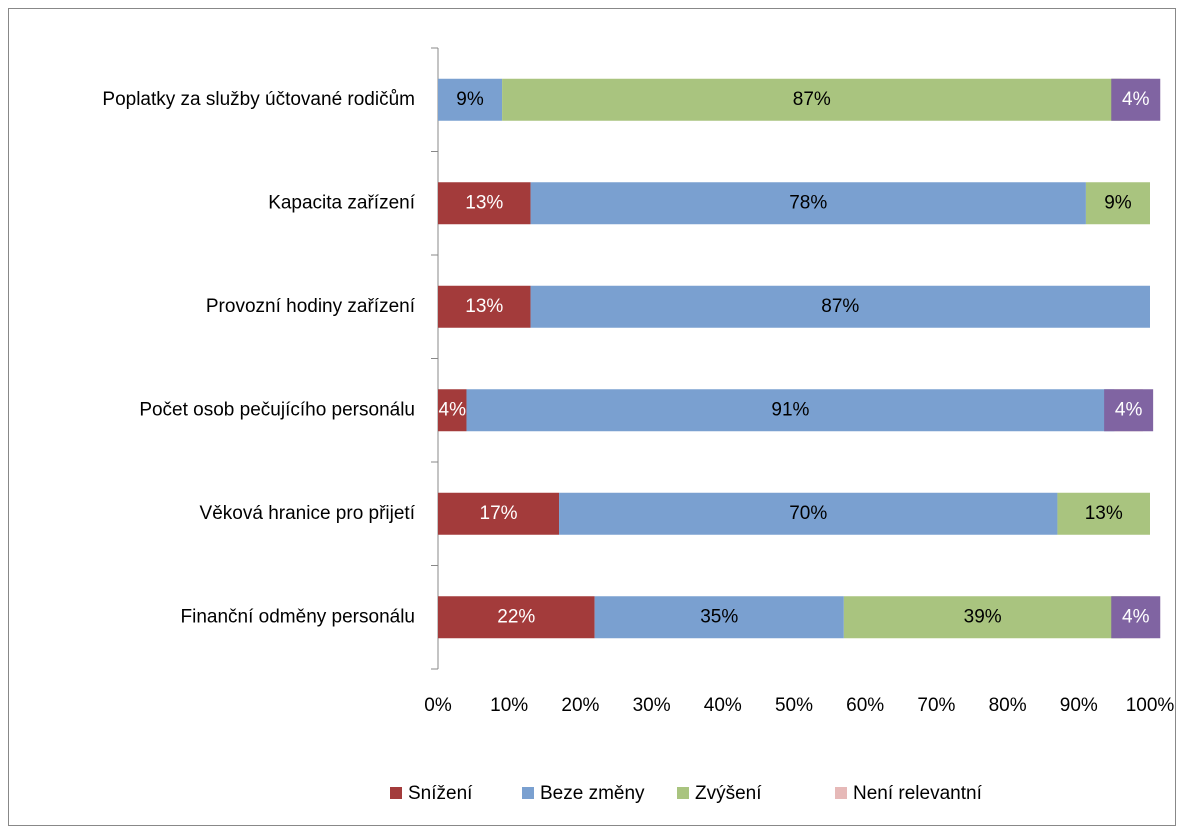 The width and height of the screenshot is (1184, 834). I want to click on data-label: 35%, so click(719, 616).